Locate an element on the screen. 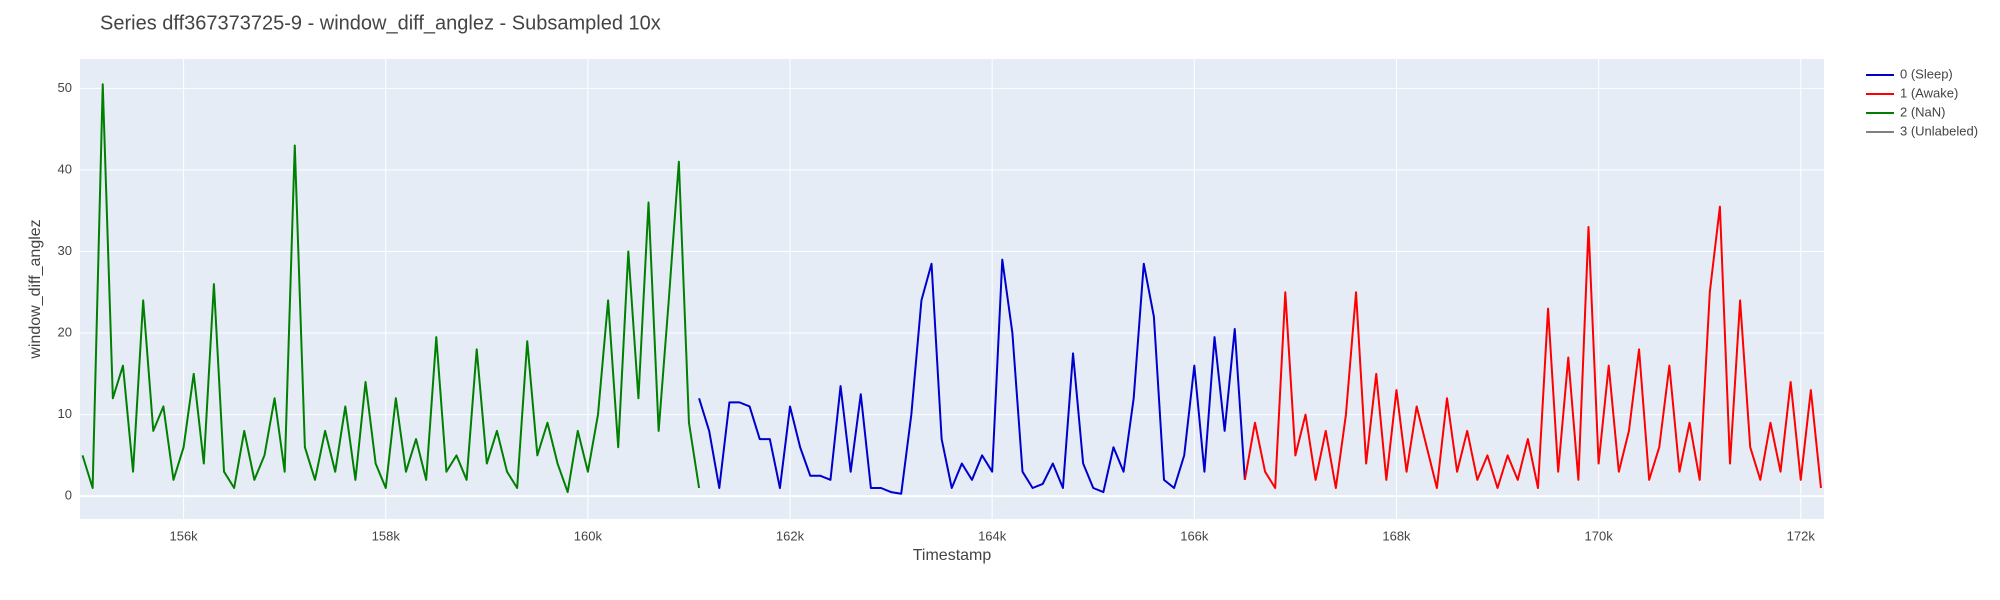 Image resolution: width=2000 pixels, height=600 pixels. legend-item: 3 (Unlabeled) is located at coordinates (1922, 130).